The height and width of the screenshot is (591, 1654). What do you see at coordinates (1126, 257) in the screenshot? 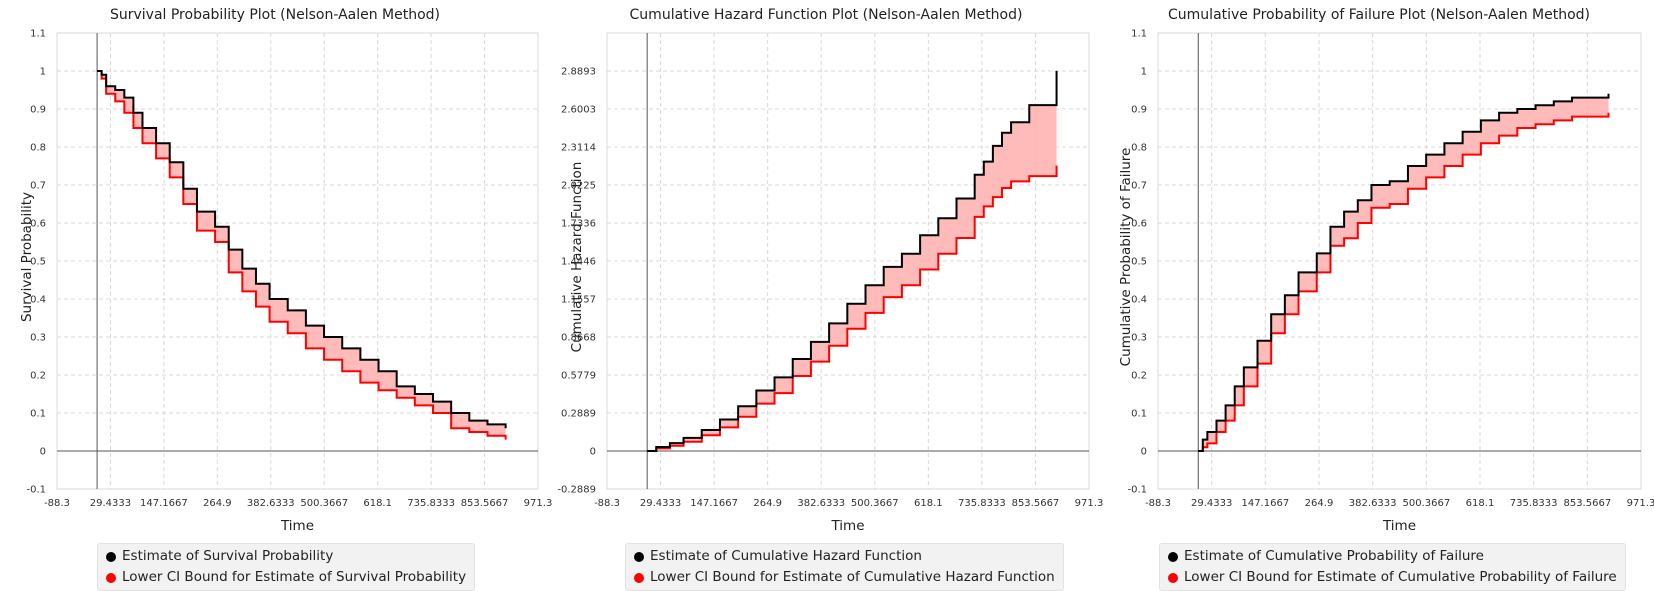
I see `y-axis-label: Cumulative Probability of Failure` at bounding box center [1126, 257].